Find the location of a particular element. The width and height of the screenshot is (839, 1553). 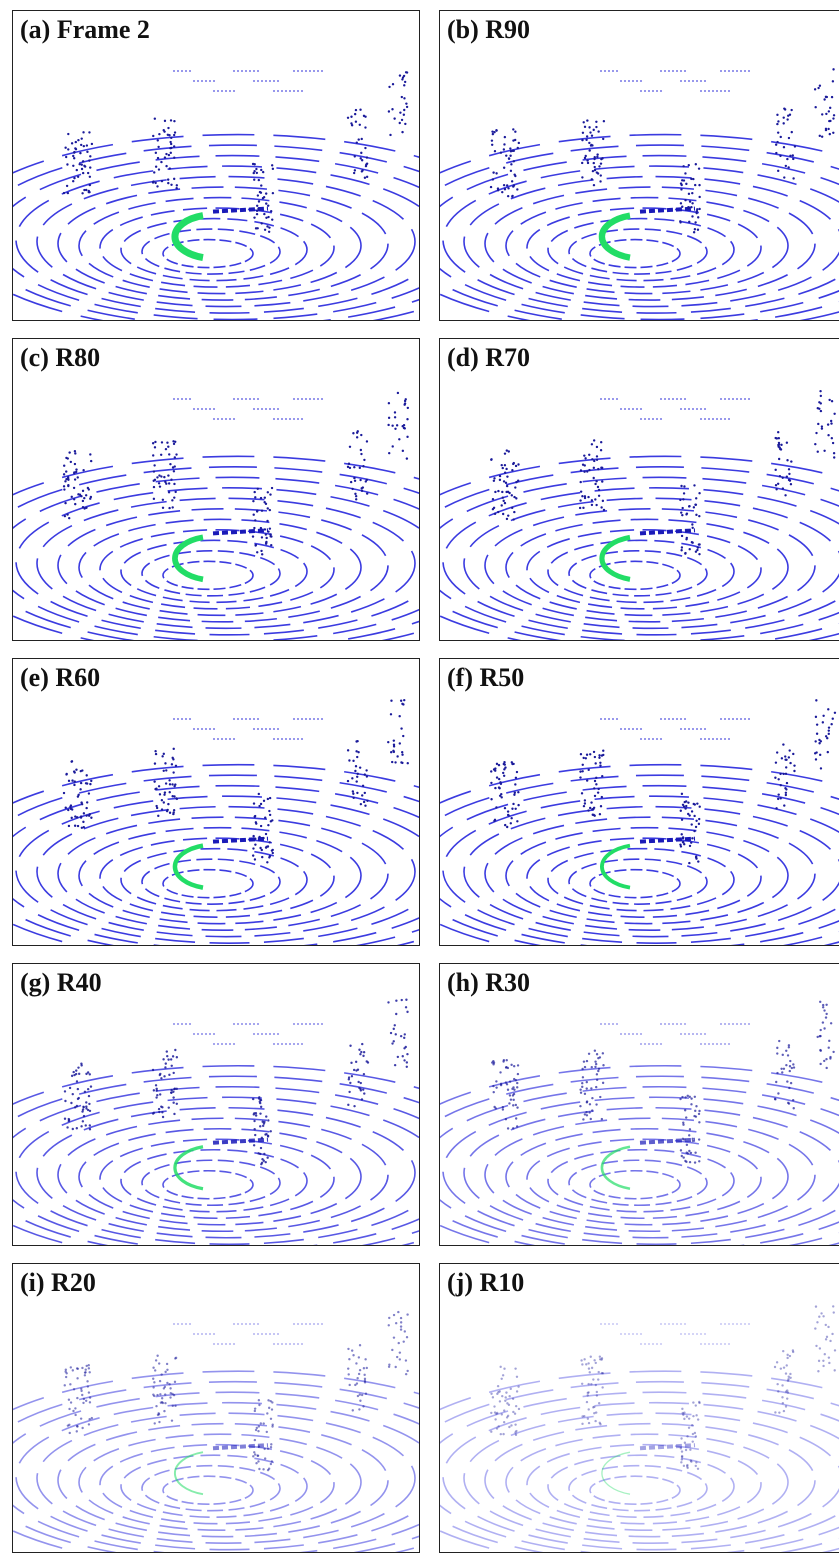

point-cloud is located at coordinates (216, 821).